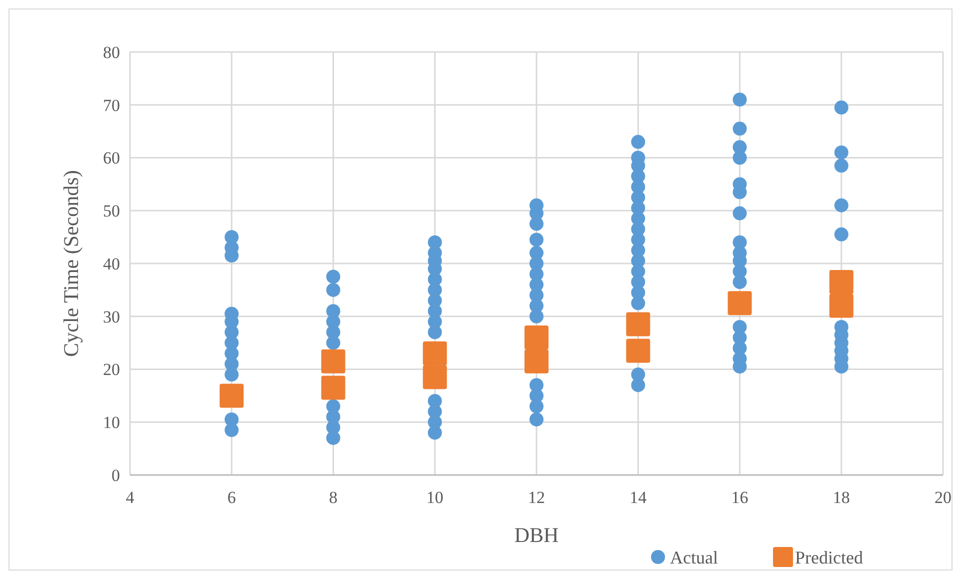  Describe the element at coordinates (111, 316) in the screenshot. I see `y-tick-label: 30` at that location.